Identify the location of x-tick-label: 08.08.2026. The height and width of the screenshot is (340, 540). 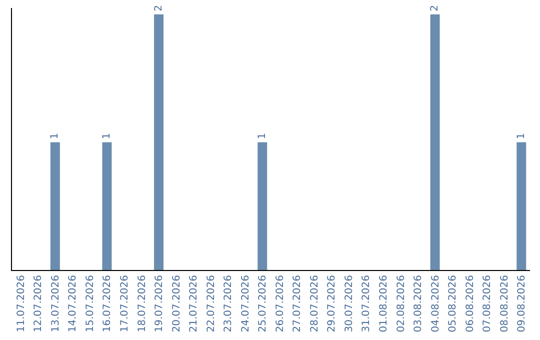
(504, 303).